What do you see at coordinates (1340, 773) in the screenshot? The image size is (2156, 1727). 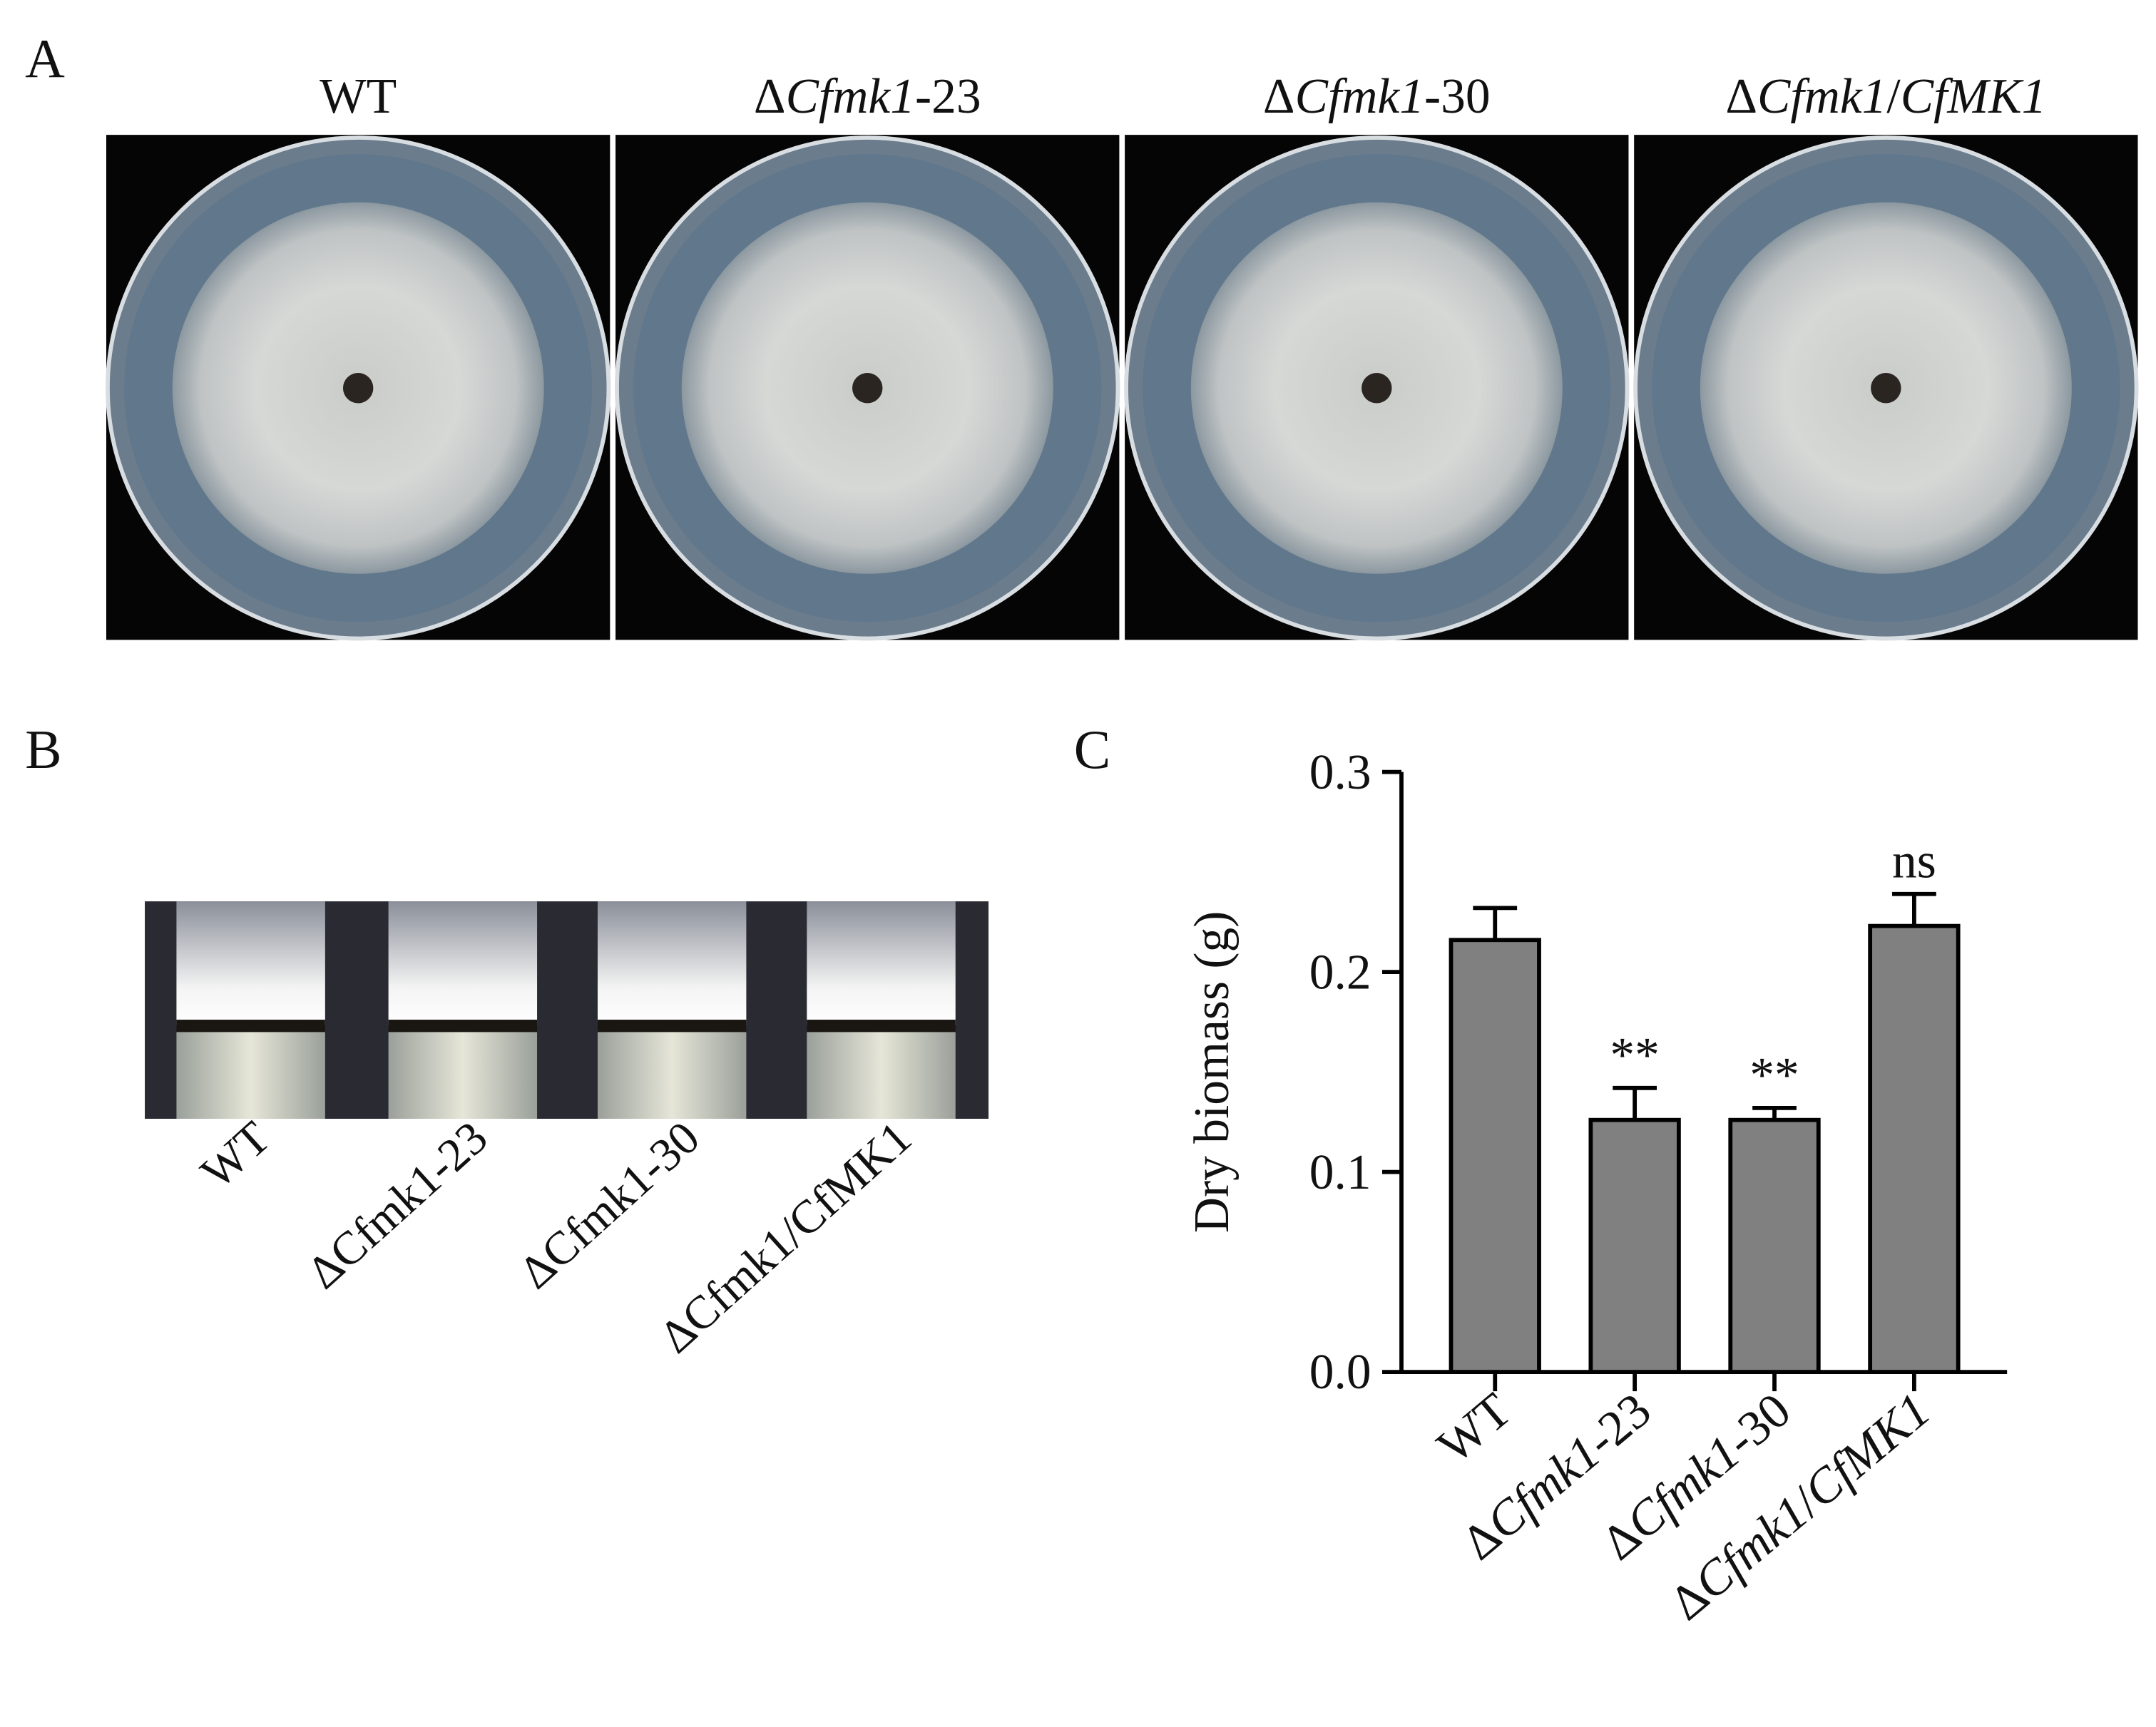 I see `y-tick-label: 0.3` at bounding box center [1340, 773].